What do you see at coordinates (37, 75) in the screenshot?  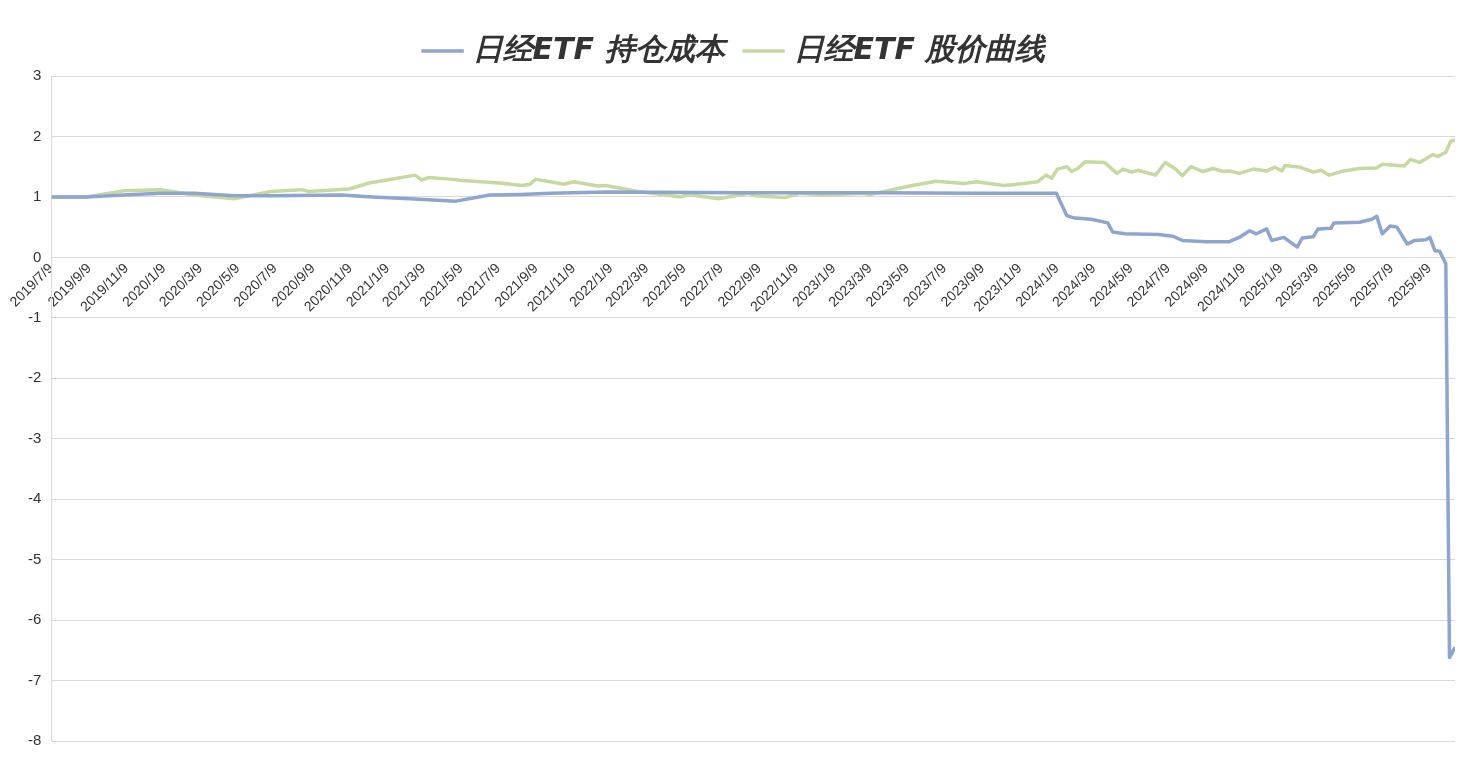 I see `y-tick-label: 3` at bounding box center [37, 75].